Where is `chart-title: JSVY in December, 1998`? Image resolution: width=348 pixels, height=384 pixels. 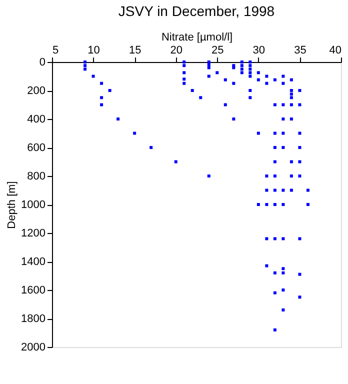
chart-title: JSVY in December, 1998 is located at coordinates (196, 11).